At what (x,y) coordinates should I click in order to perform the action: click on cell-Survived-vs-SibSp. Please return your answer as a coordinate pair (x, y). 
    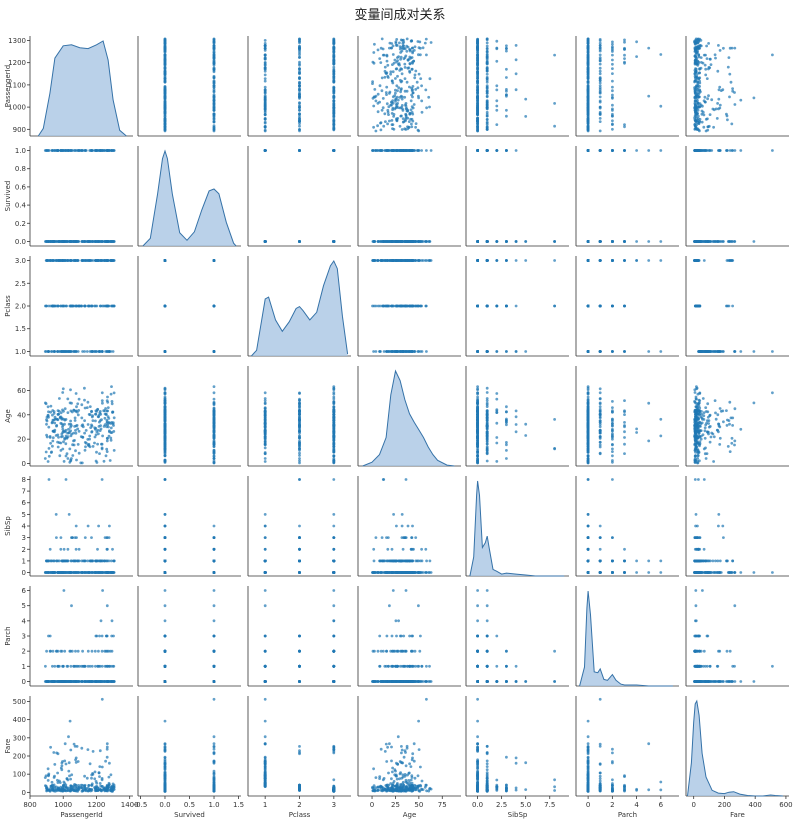
    Looking at the image, I should click on (517, 196).